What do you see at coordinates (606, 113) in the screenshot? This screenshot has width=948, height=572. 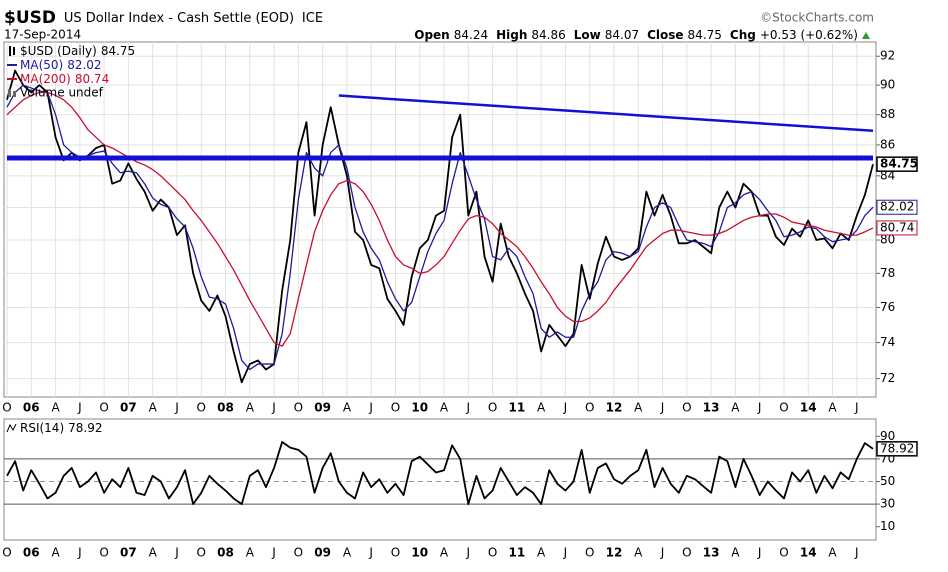 I see `trendline` at bounding box center [606, 113].